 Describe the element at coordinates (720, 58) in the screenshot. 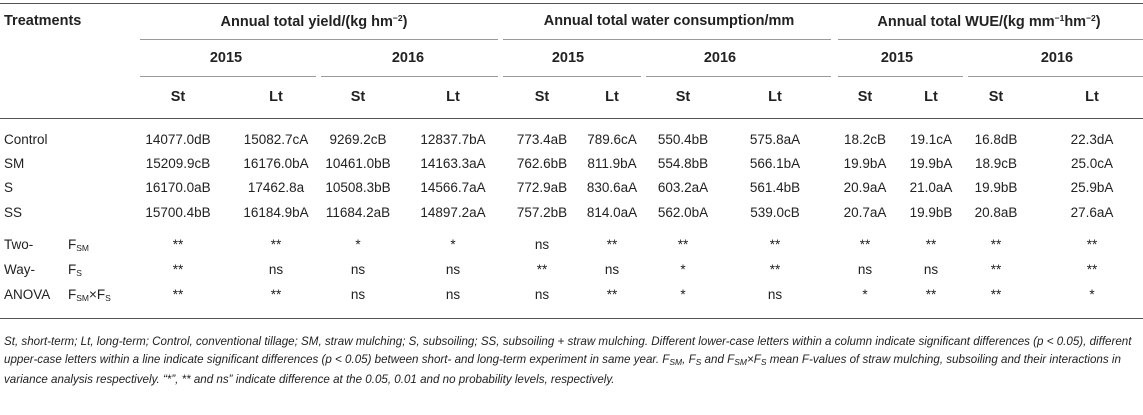

I see `year-2016-water: 2016` at that location.